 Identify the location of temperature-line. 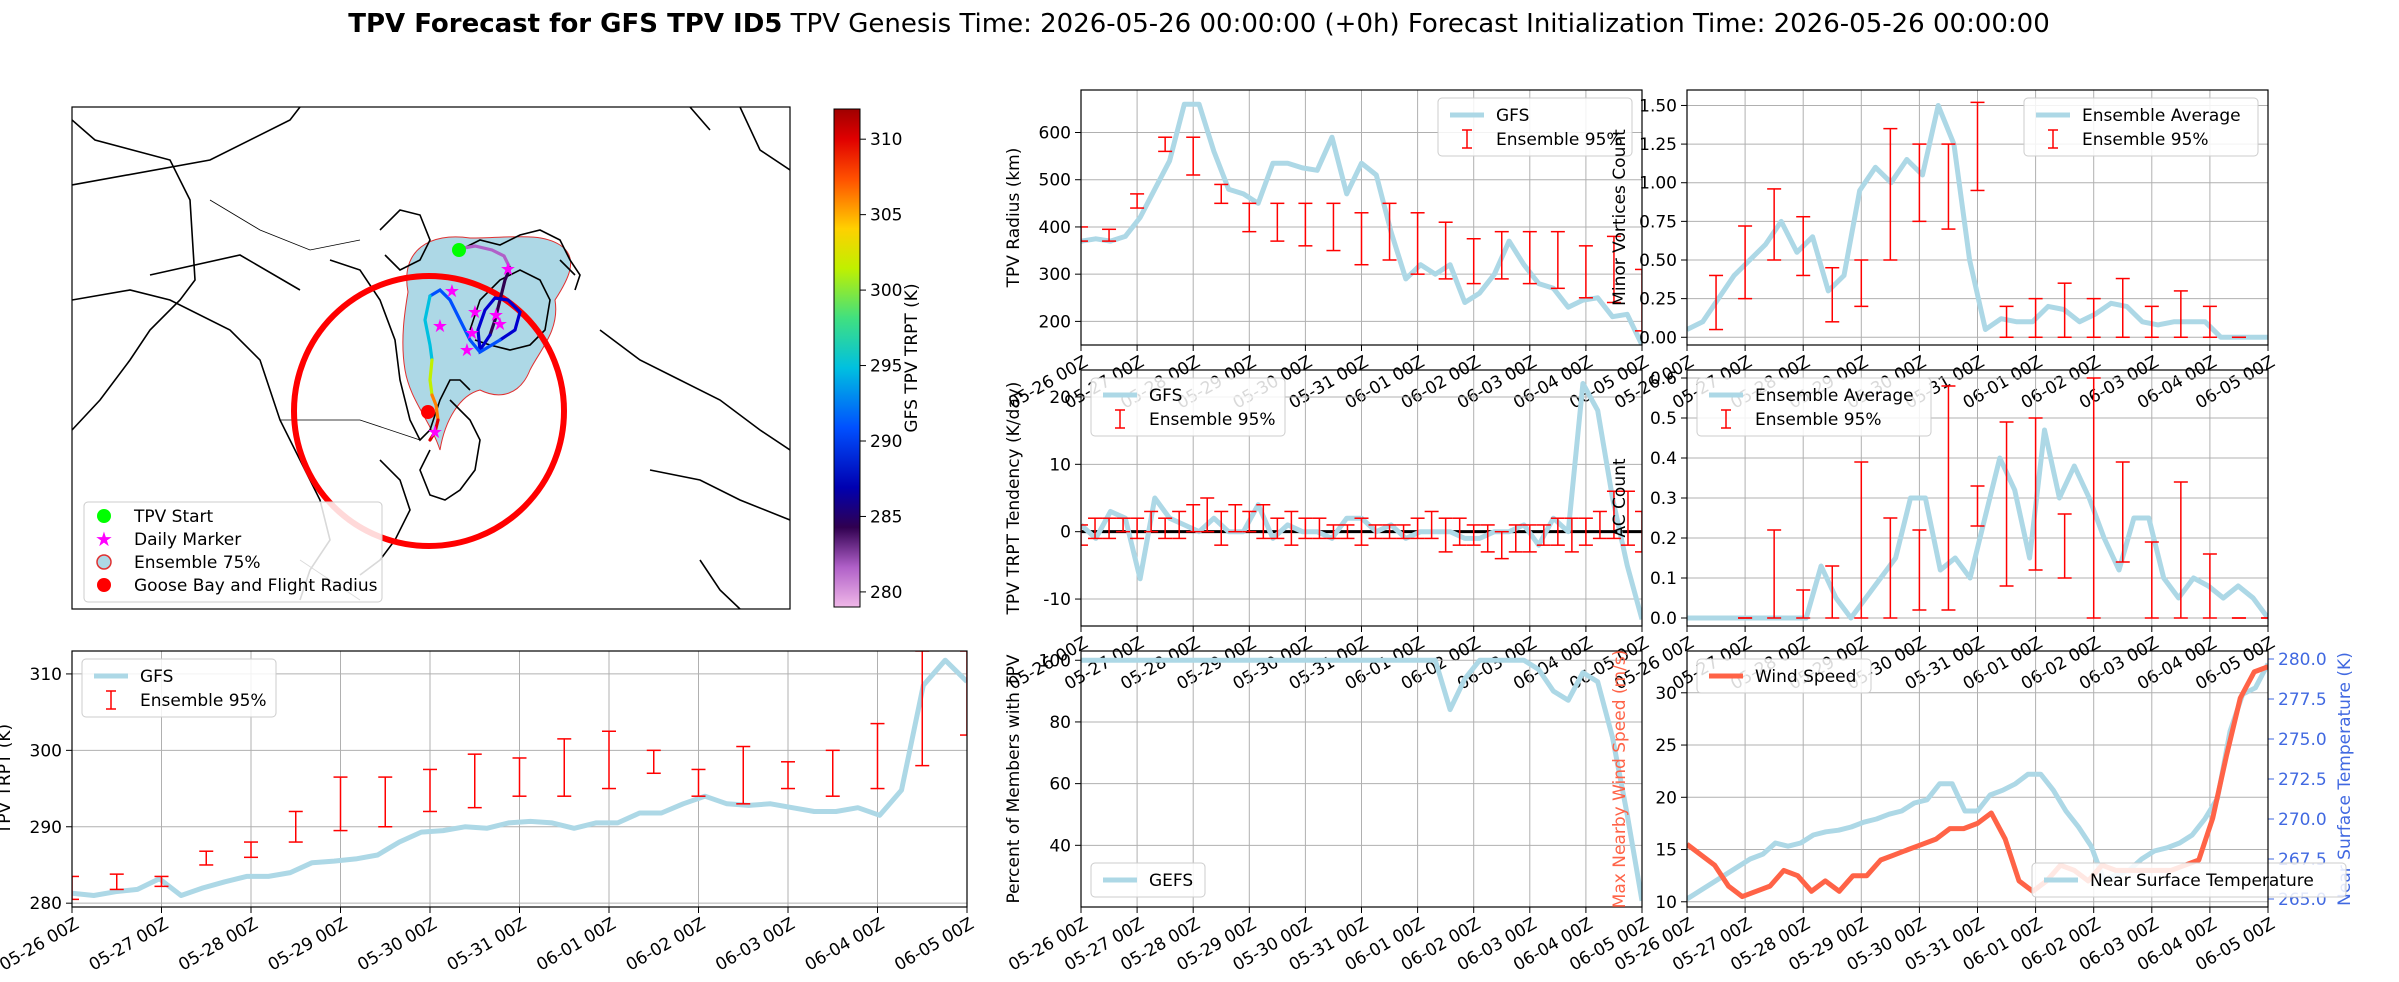
(1977, 782).